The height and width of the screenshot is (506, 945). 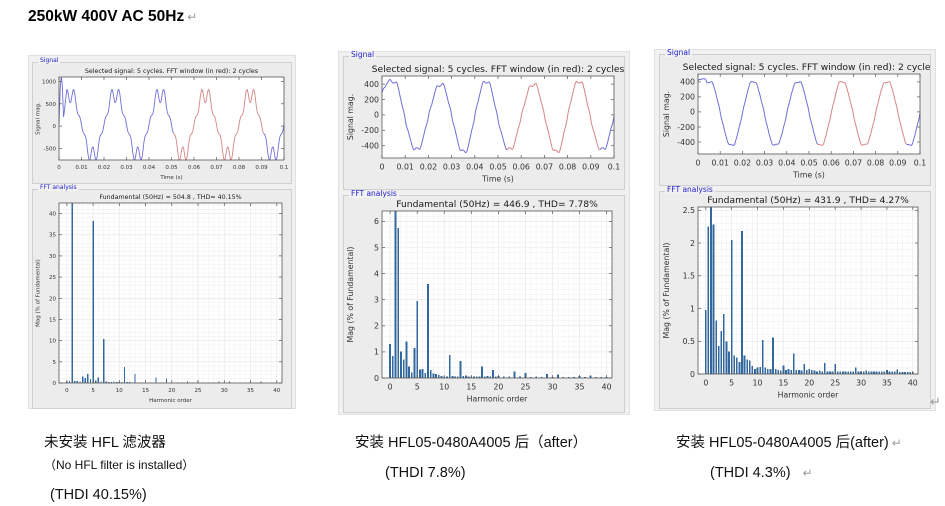 What do you see at coordinates (689, 276) in the screenshot?
I see `svg-text: 1.5` at bounding box center [689, 276].